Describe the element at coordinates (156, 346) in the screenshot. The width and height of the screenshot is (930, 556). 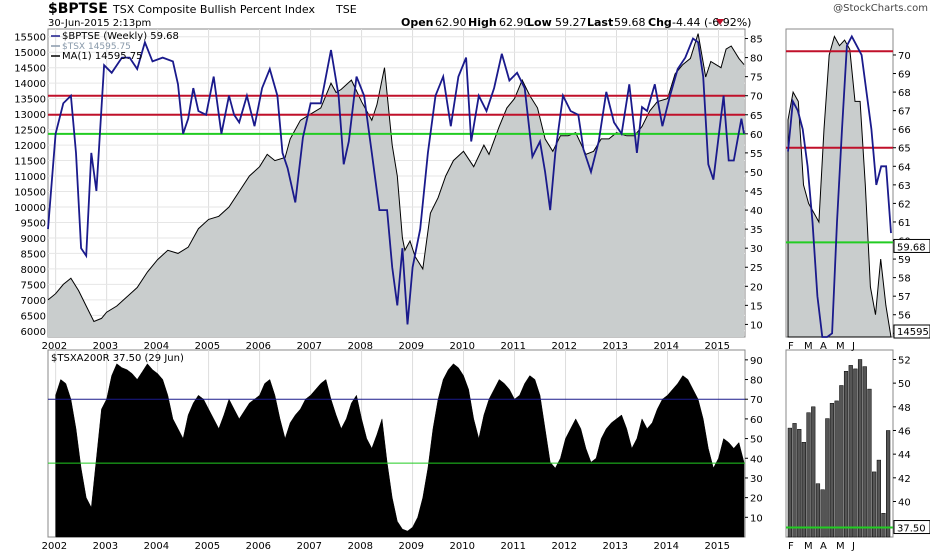
I see `x-tick-label: 2004` at that location.